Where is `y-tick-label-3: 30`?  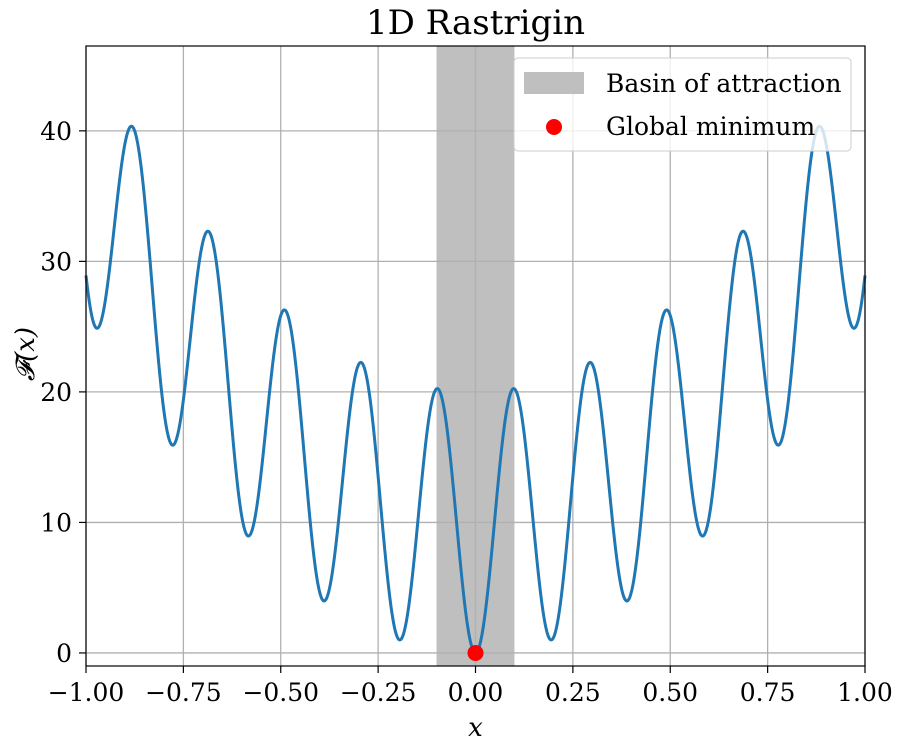
y-tick-label-3: 30 is located at coordinates (56, 261).